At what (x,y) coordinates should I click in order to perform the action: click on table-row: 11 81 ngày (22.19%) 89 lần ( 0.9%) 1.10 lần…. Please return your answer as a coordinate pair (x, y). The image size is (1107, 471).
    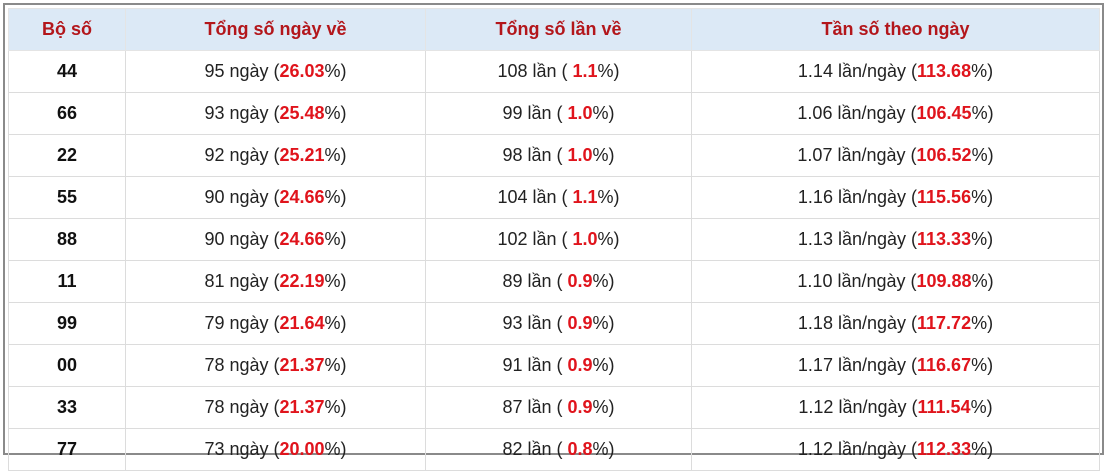
    Looking at the image, I should click on (554, 281).